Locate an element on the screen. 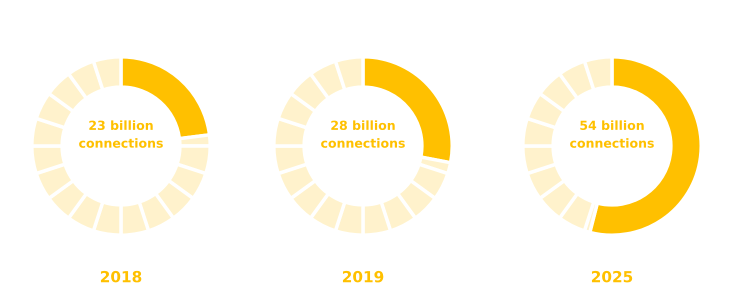  text: 23 billion connections is located at coordinates (121, 134).